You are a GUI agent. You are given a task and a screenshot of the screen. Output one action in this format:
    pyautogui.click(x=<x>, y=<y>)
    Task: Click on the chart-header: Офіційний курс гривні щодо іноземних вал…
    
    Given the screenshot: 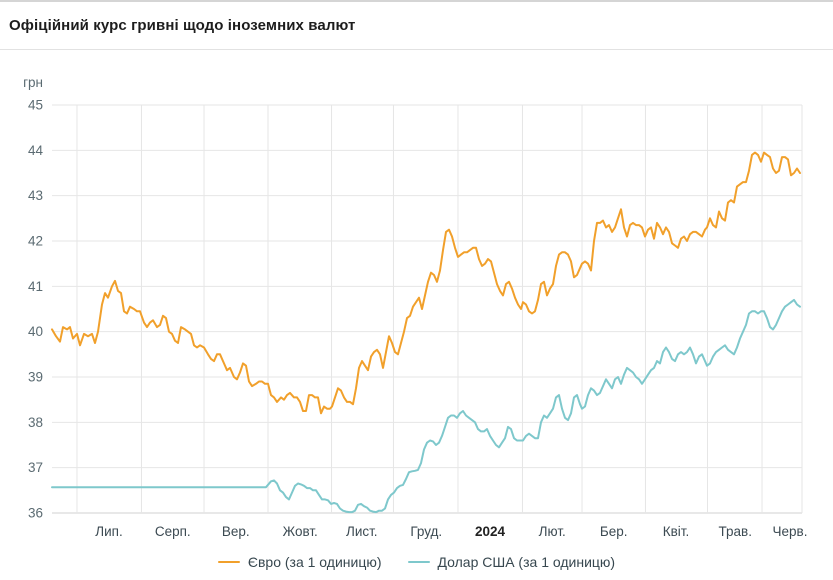 What is the action you would take?
    pyautogui.click(x=416, y=26)
    